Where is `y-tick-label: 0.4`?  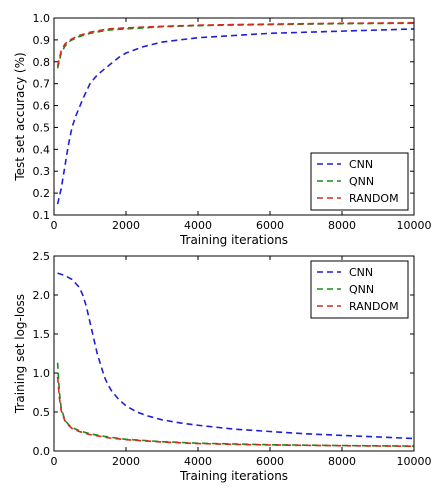
y-tick-label: 0.4 is located at coordinates (42, 149).